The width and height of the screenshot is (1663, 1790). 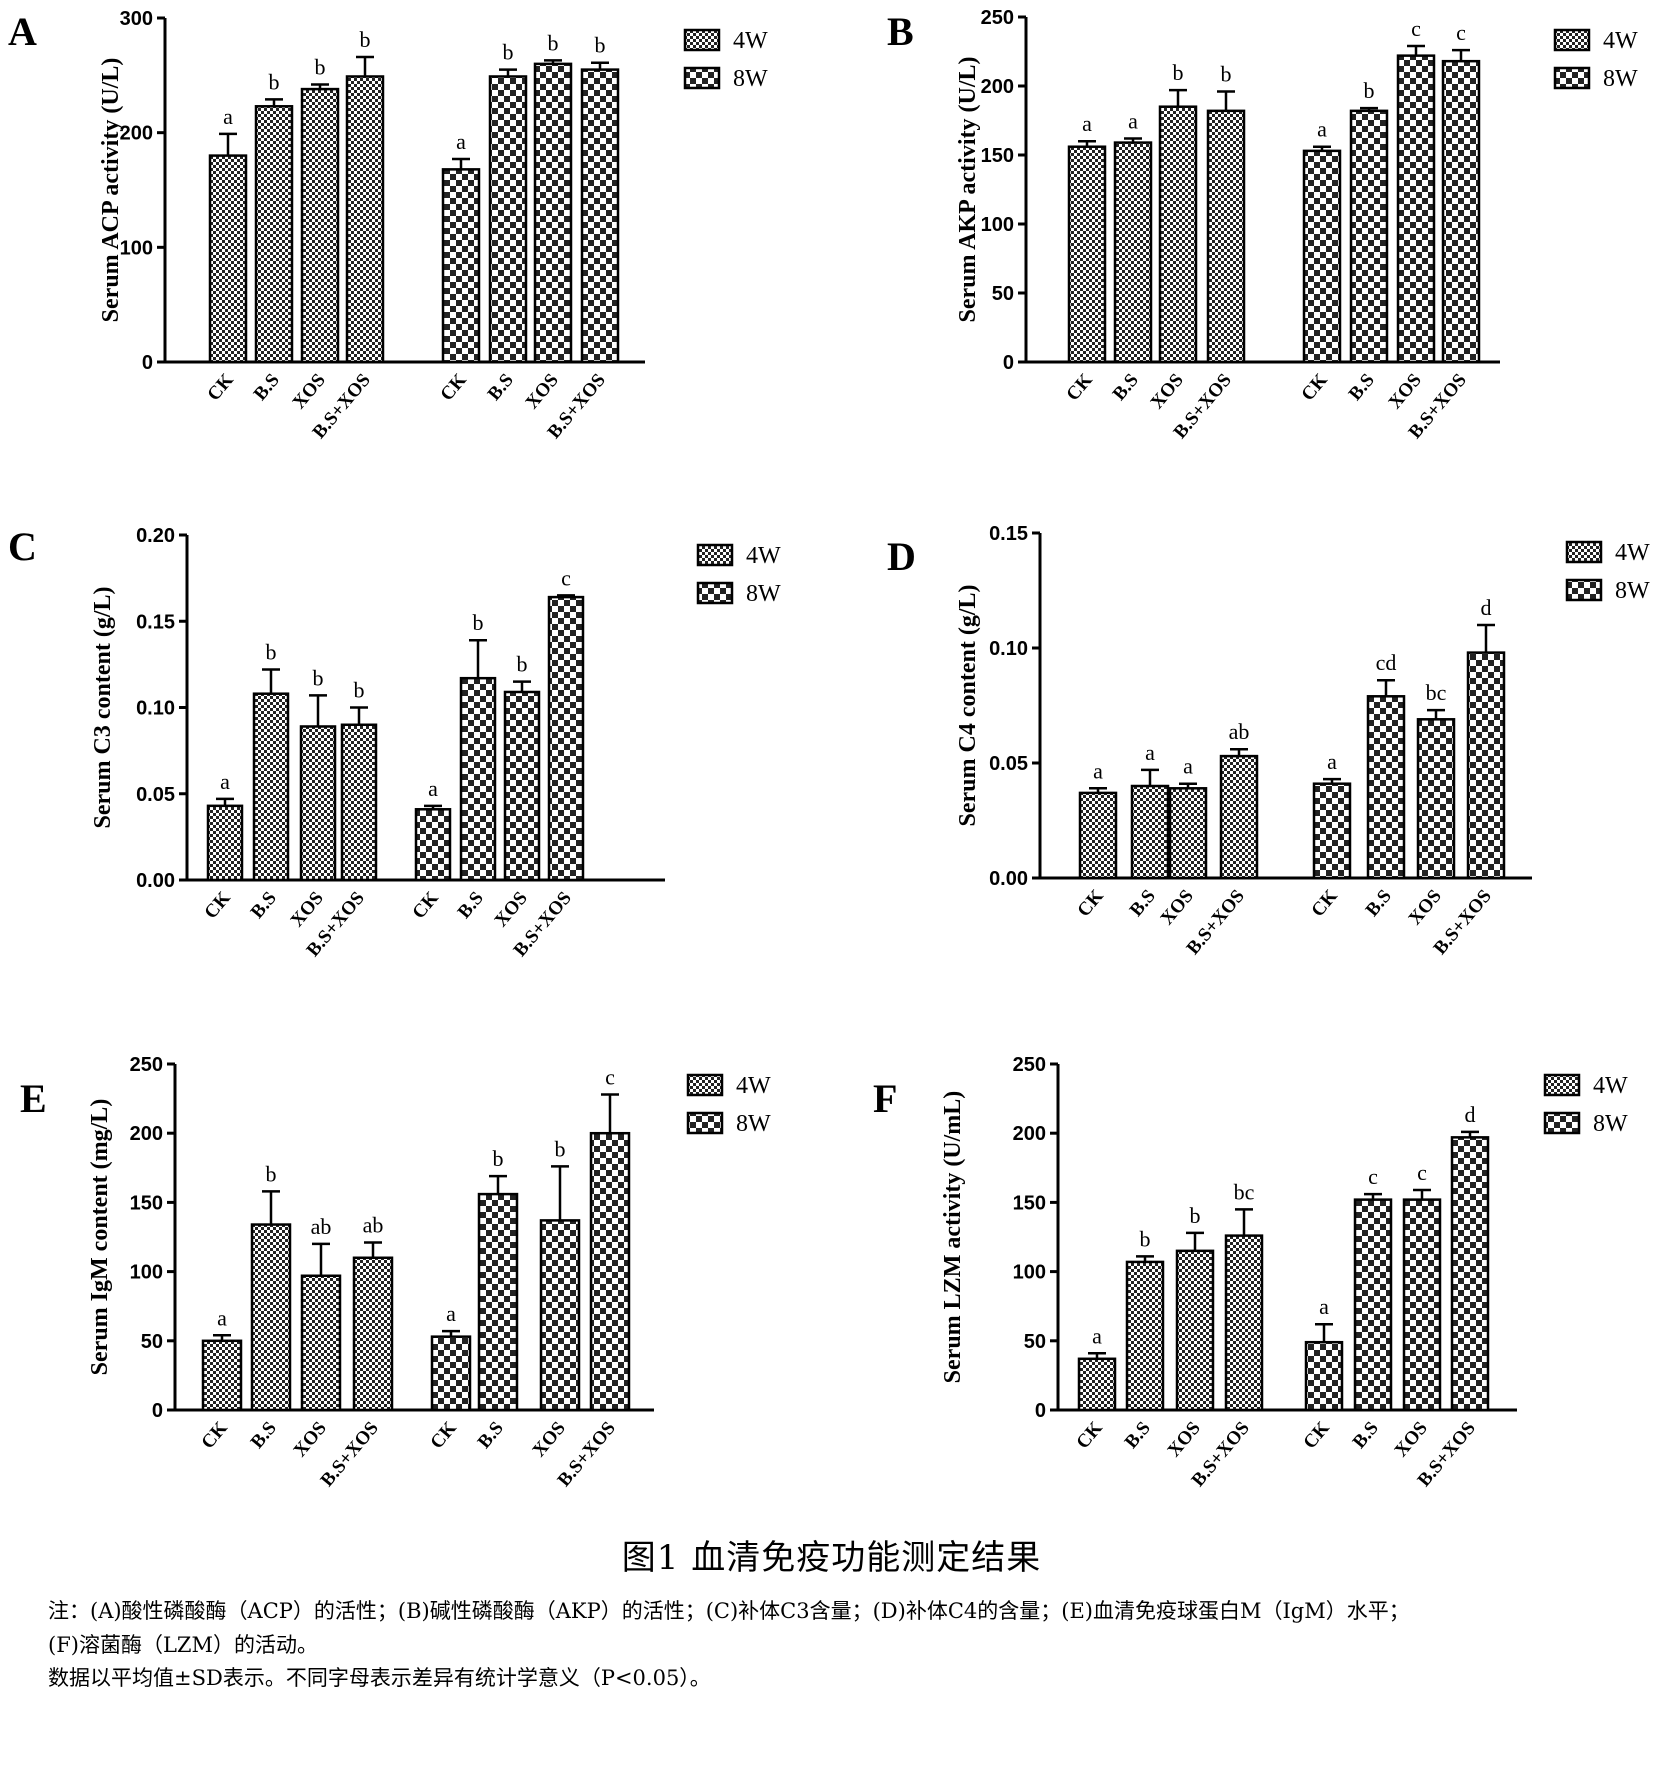 What do you see at coordinates (1470, 1114) in the screenshot?
I see `significance-letter: d` at bounding box center [1470, 1114].